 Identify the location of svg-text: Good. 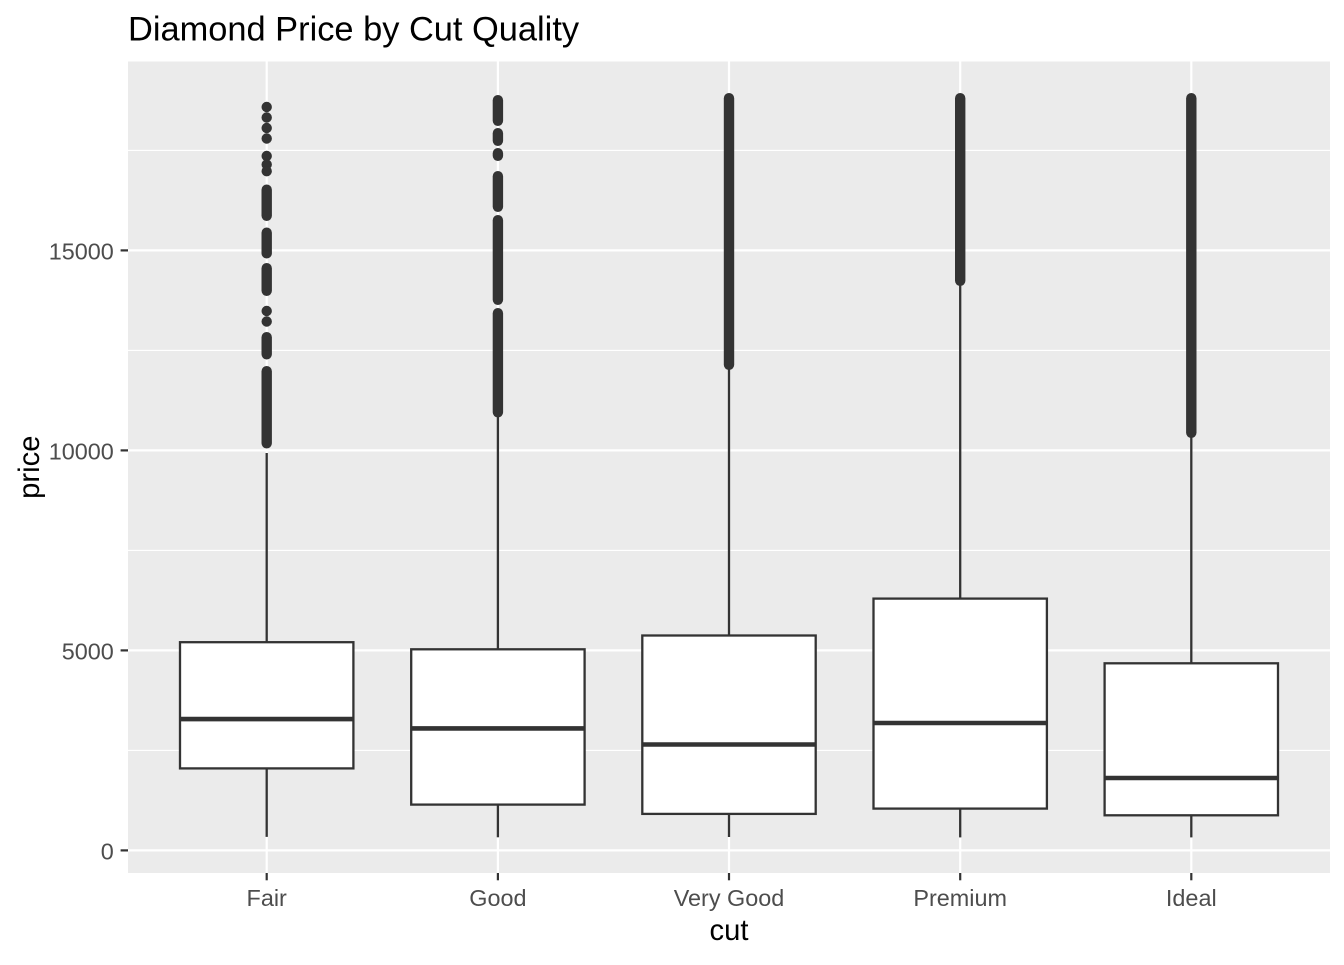
(497, 898).